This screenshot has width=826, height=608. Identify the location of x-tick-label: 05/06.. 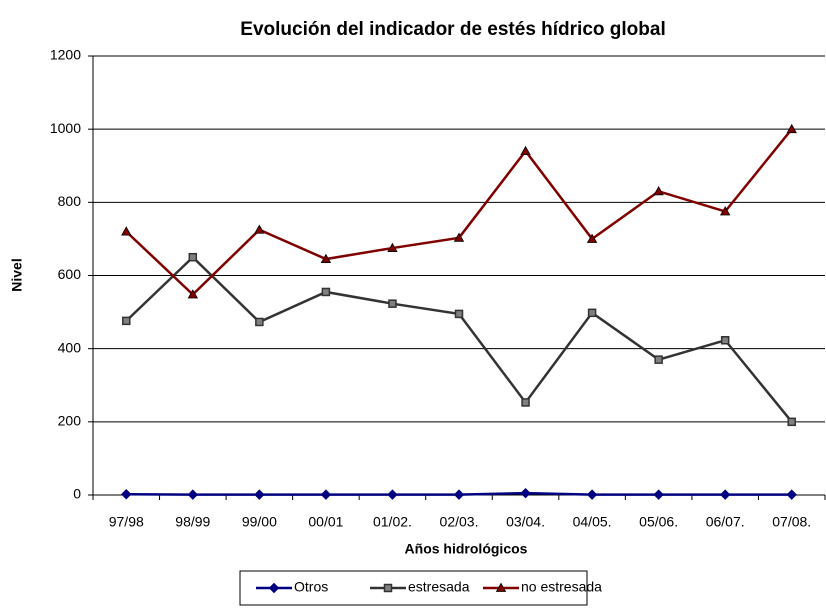
(658, 522).